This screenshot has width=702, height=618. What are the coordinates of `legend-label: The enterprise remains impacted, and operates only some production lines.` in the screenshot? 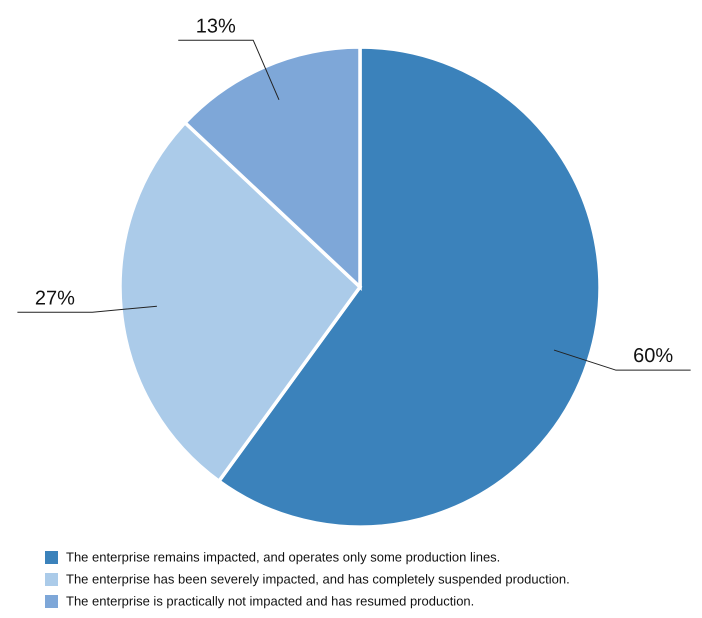 It's located at (283, 557).